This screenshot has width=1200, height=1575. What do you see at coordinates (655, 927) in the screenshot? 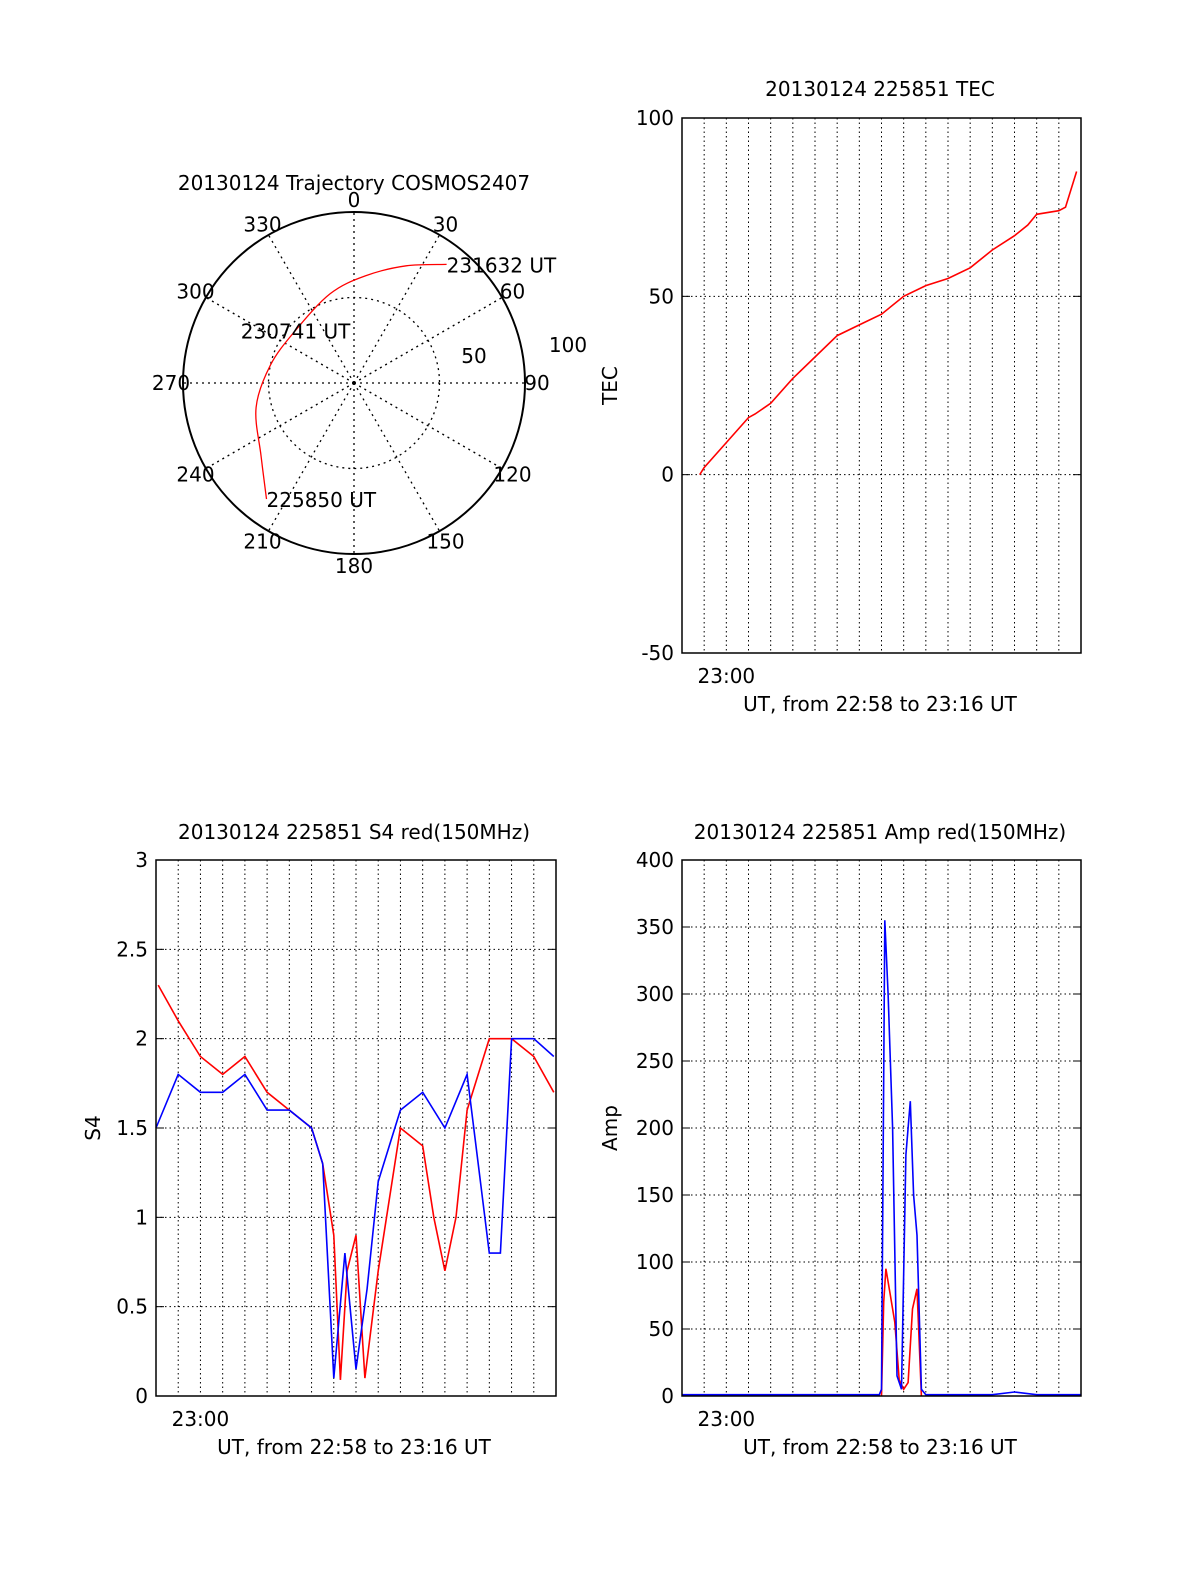
I see `y-tick-label: 350` at bounding box center [655, 927].